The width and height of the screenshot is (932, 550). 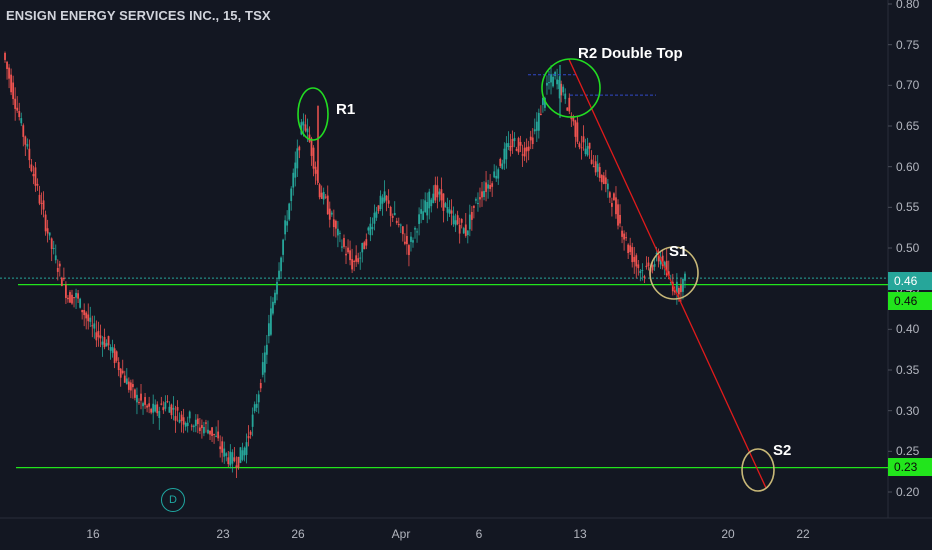 I want to click on y-tick-label: 0.40, so click(x=908, y=329).